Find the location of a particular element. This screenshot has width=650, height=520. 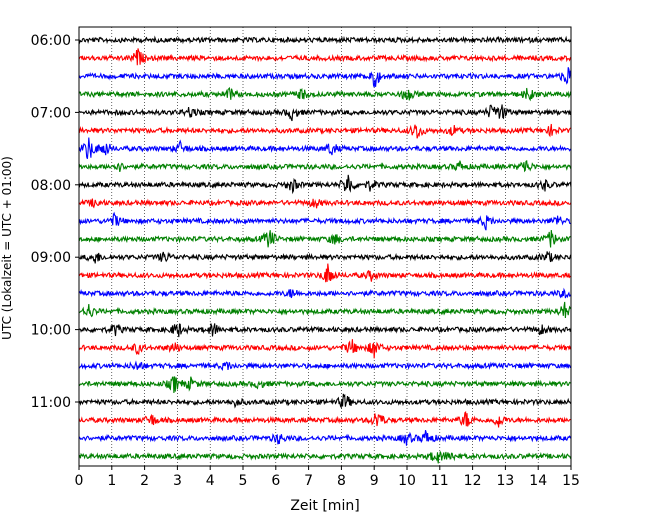

x-tick-label: 7 is located at coordinates (308, 481).